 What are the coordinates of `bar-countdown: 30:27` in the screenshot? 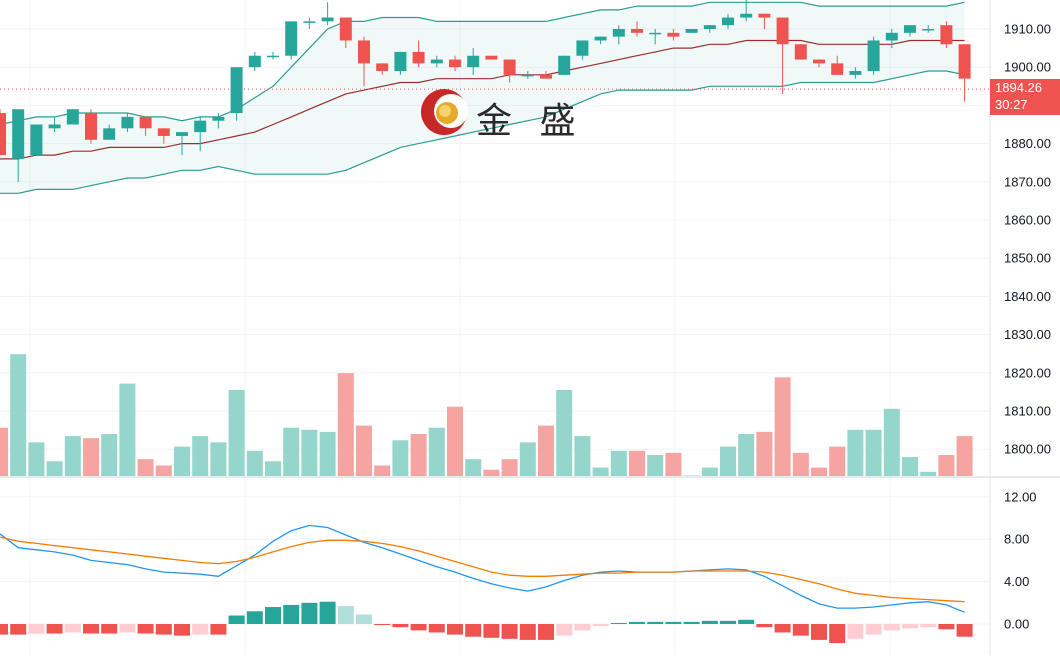 It's located at (1011, 104).